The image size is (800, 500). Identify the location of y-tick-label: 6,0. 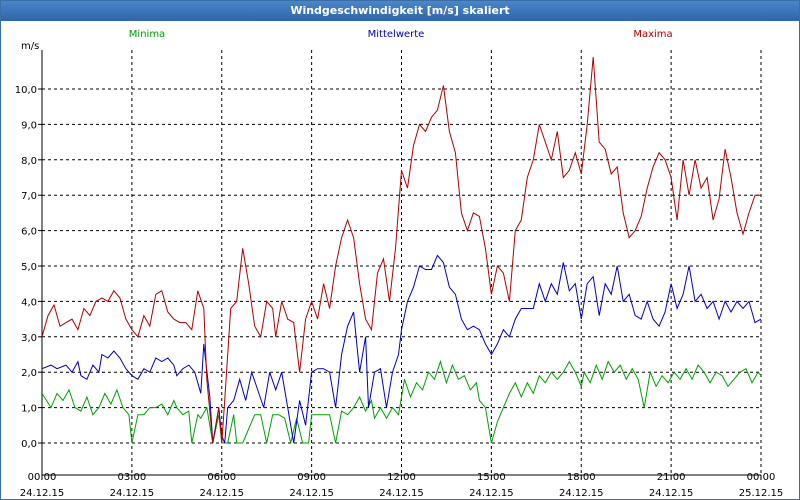
(29, 232).